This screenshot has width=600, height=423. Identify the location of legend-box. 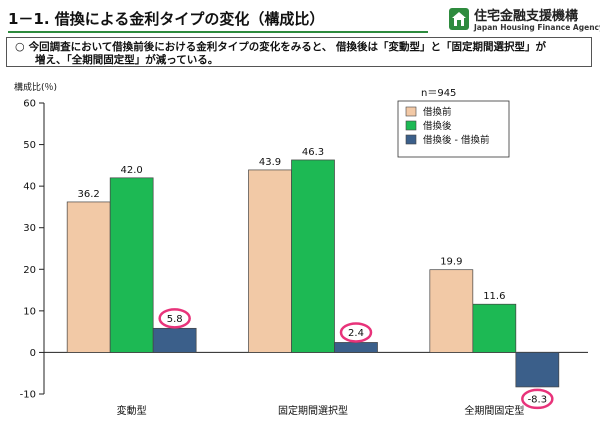
(453, 129).